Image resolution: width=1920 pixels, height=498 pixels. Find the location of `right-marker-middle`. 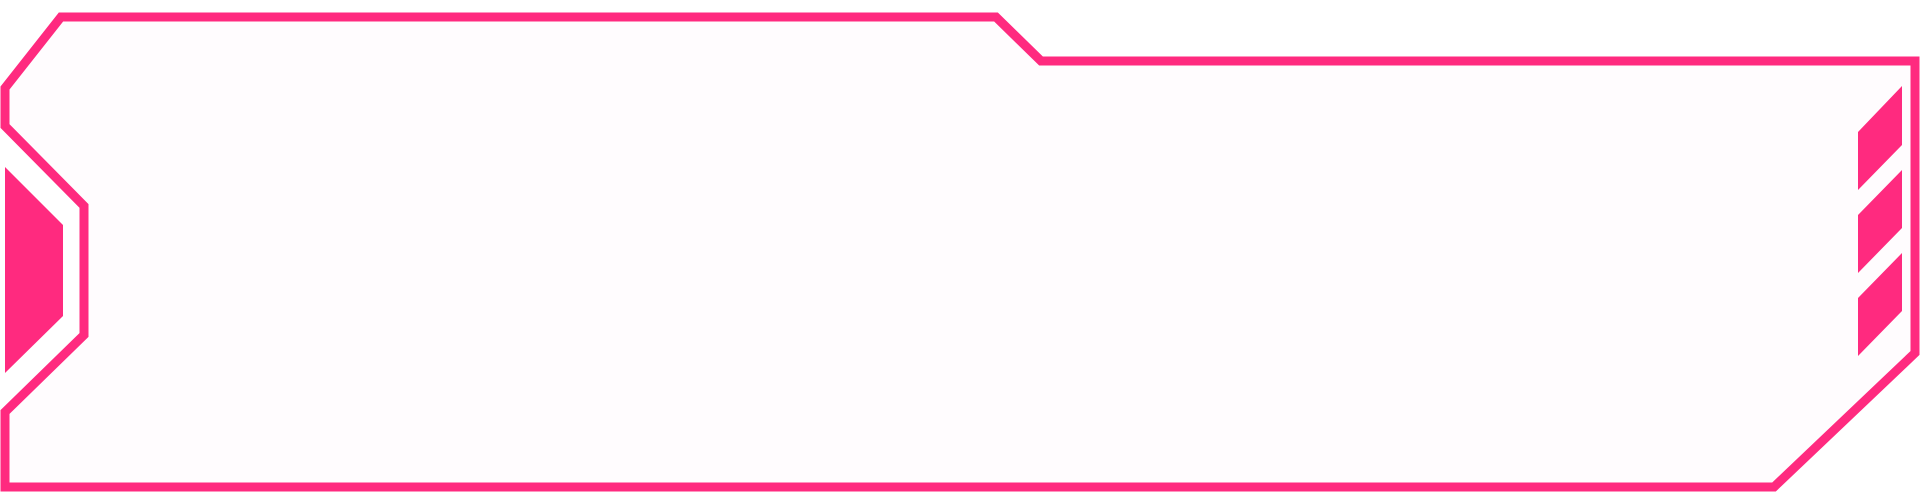

right-marker-middle is located at coordinates (1880, 221).